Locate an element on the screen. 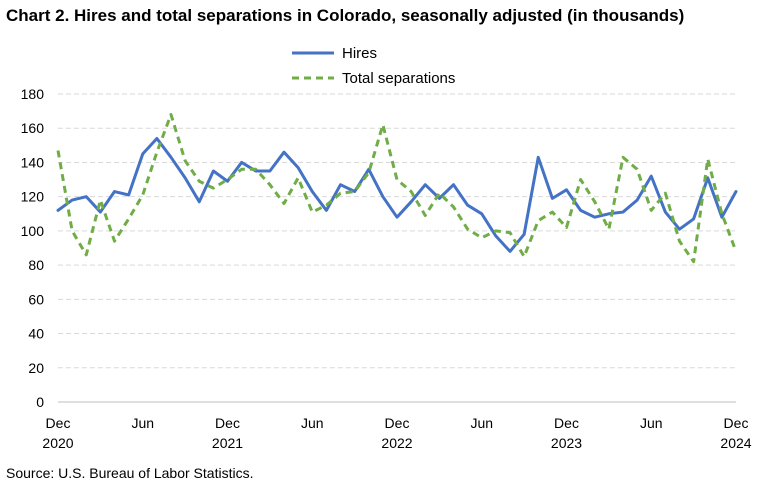 The height and width of the screenshot is (488, 780). x-tick-year: 2020 is located at coordinates (57, 443).